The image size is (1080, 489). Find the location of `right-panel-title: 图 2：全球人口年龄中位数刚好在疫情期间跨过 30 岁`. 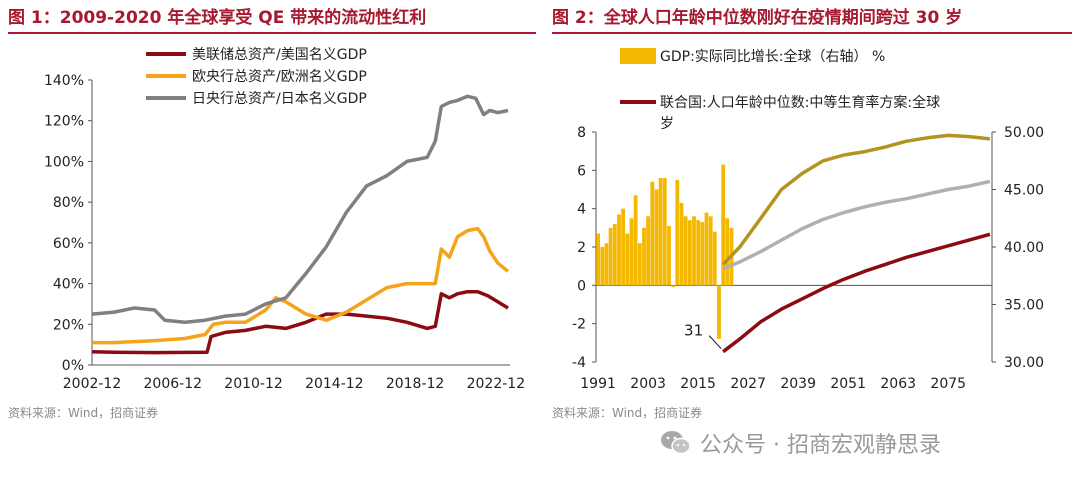

right-panel-title: 图 2：全球人口年龄中位数刚好在疫情期间跨过 30 岁 is located at coordinates (812, 19).